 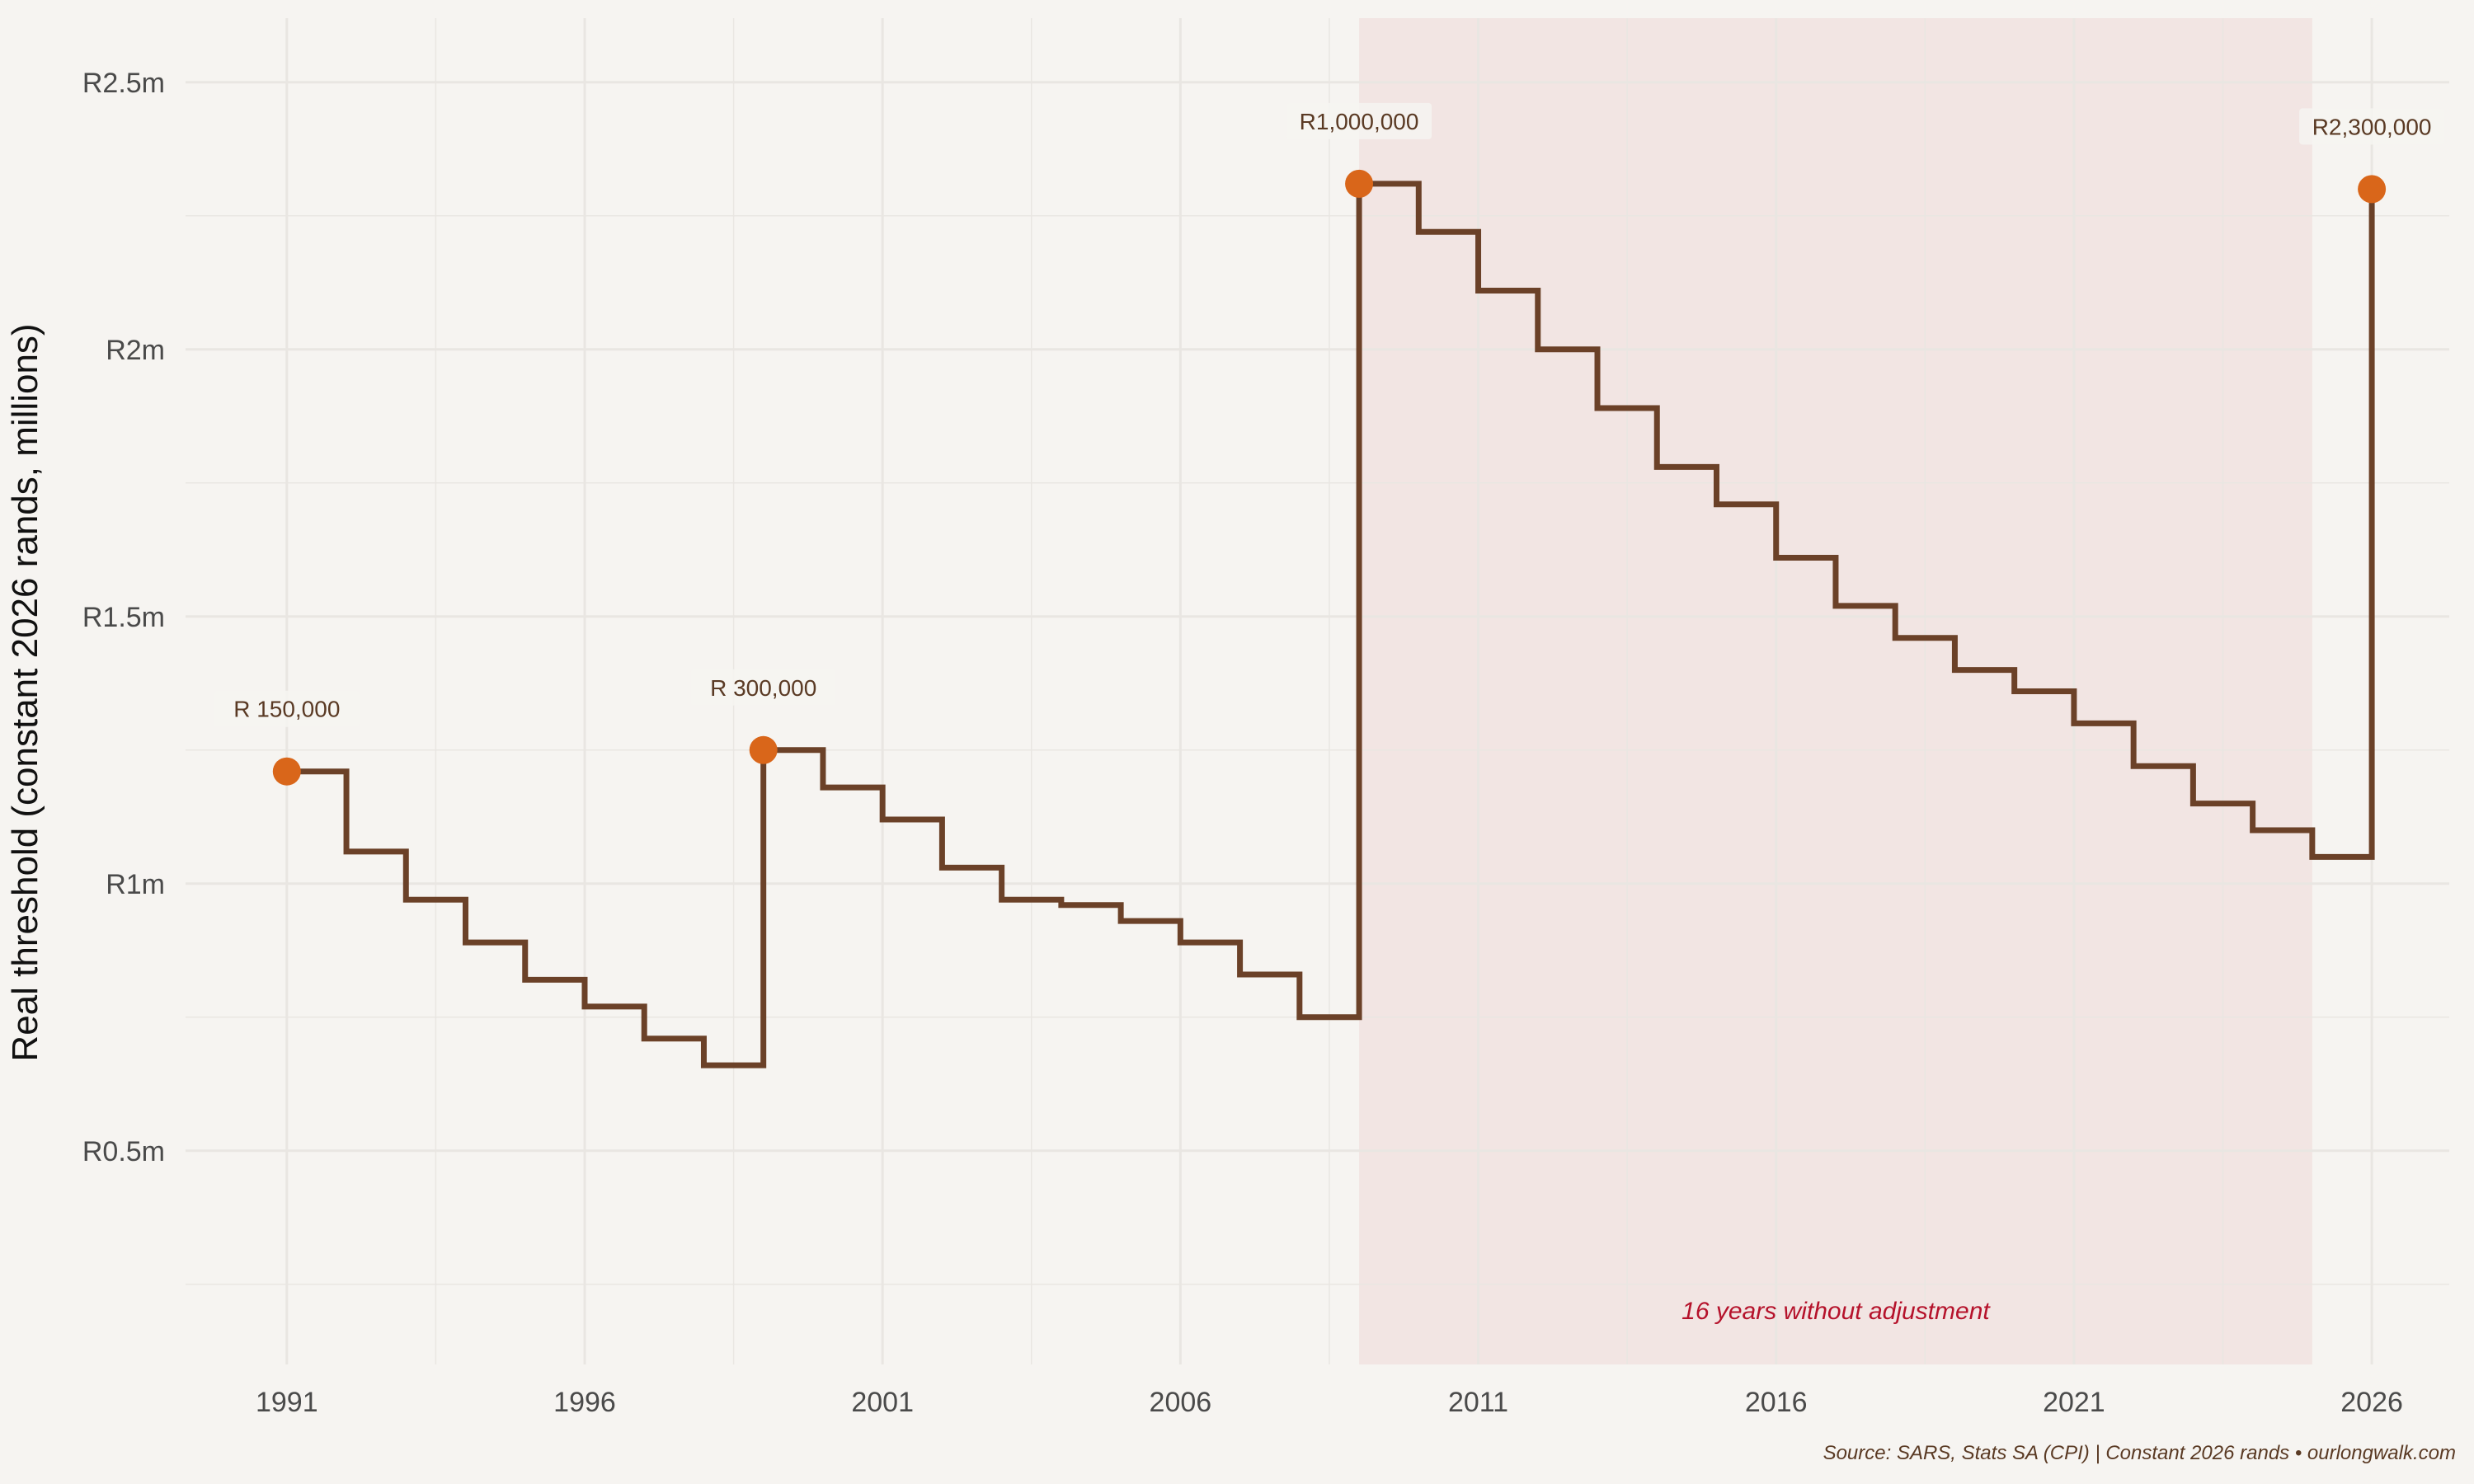 What do you see at coordinates (2074, 1402) in the screenshot?
I see `x-tick-label: 2021` at bounding box center [2074, 1402].